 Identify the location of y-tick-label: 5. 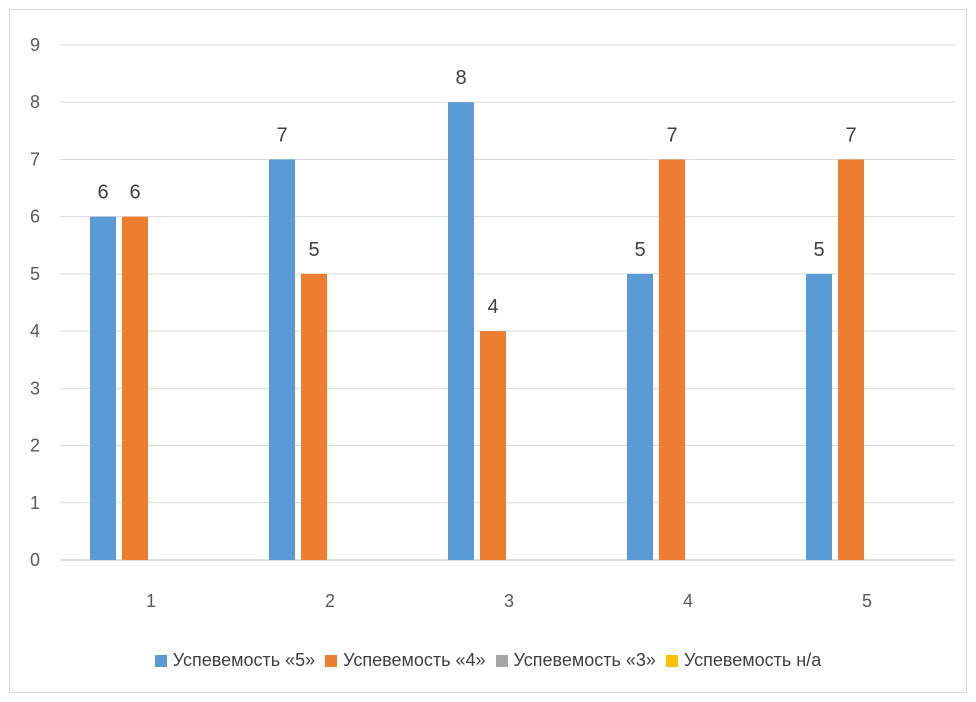
(35, 274).